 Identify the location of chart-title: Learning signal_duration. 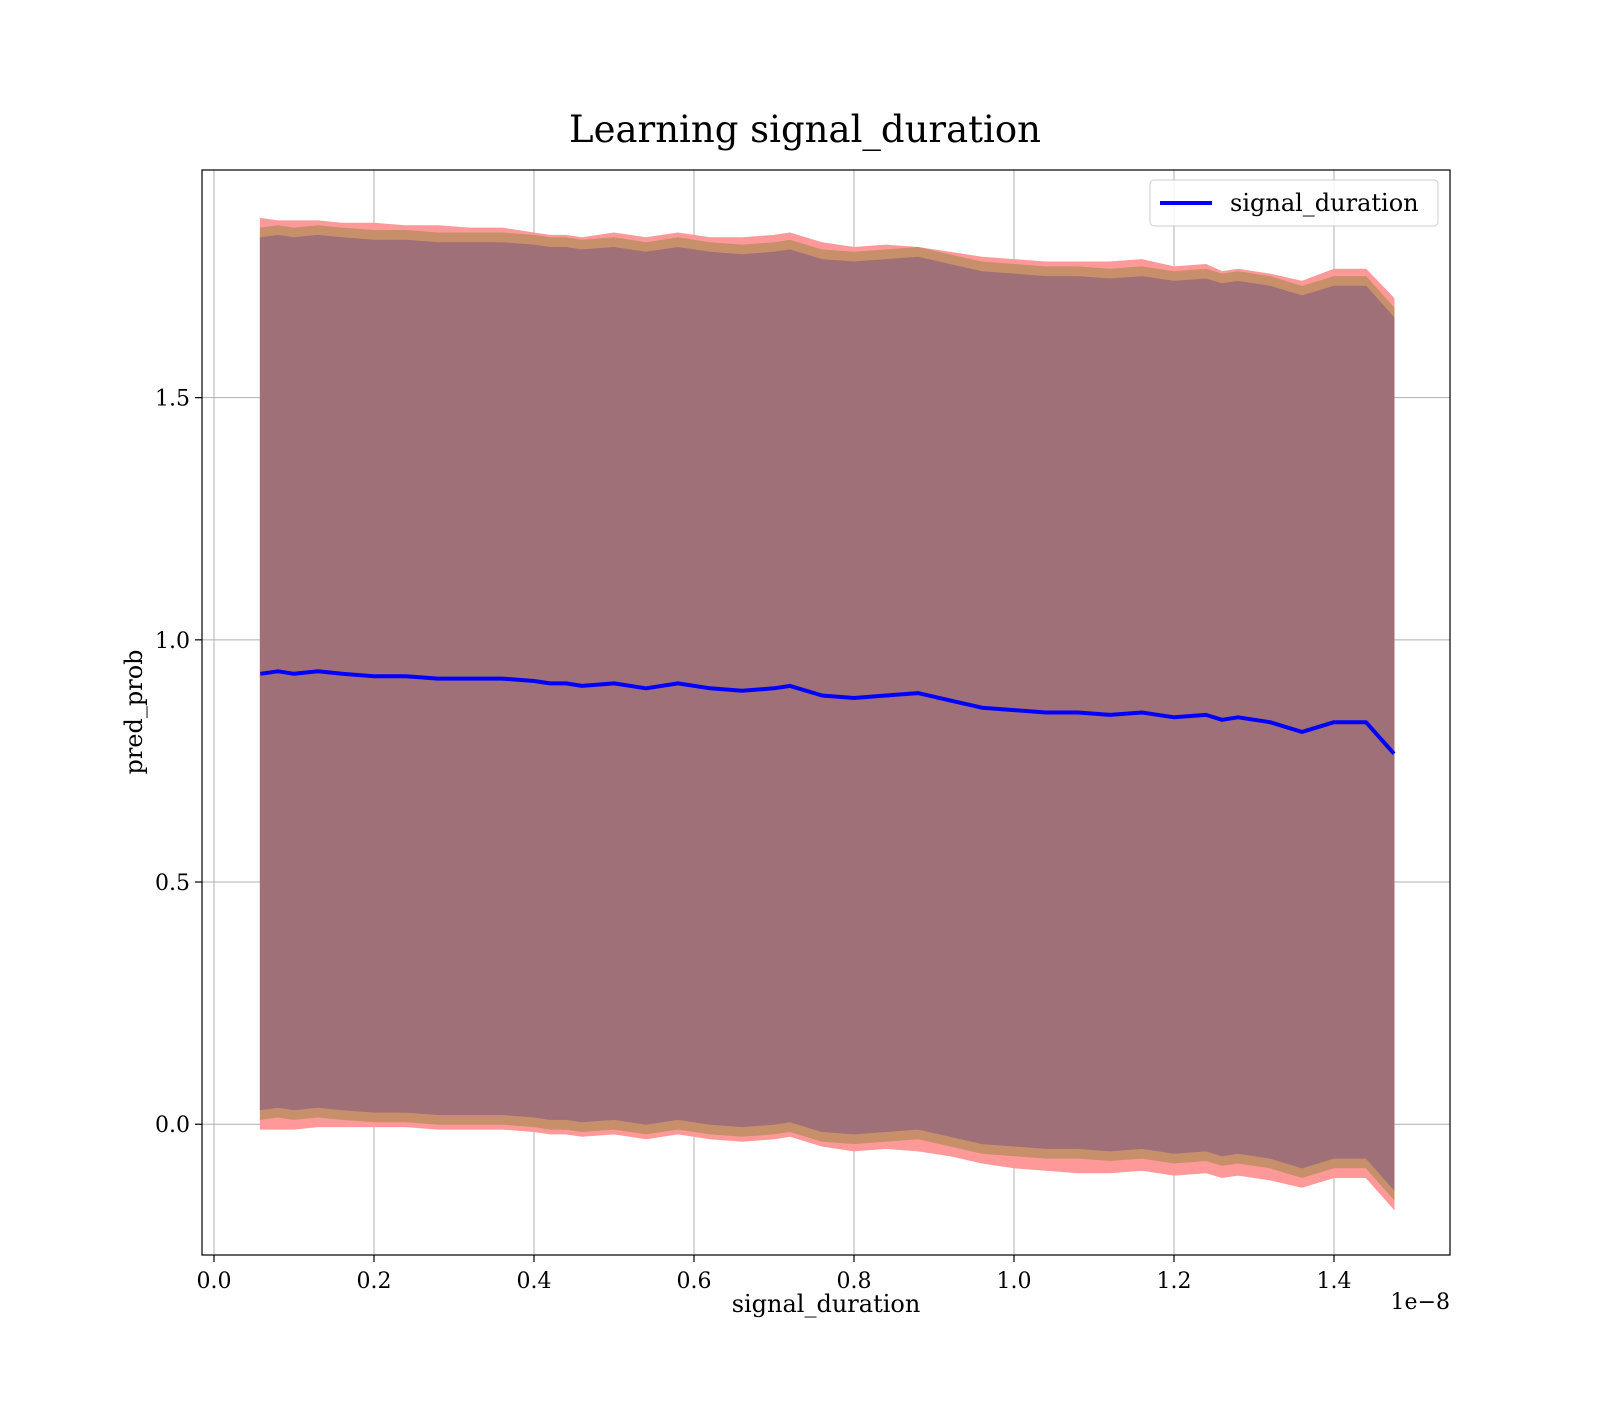
(805, 130).